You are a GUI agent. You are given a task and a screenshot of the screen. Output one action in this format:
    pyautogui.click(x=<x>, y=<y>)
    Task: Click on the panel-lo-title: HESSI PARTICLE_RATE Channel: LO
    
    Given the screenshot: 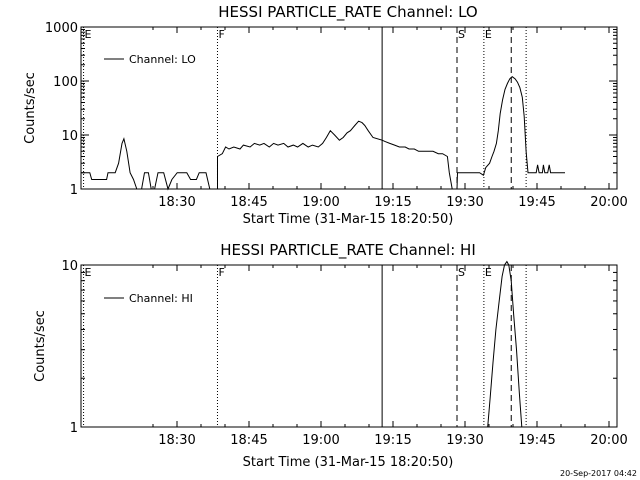 What is the action you would take?
    pyautogui.click(x=347, y=12)
    